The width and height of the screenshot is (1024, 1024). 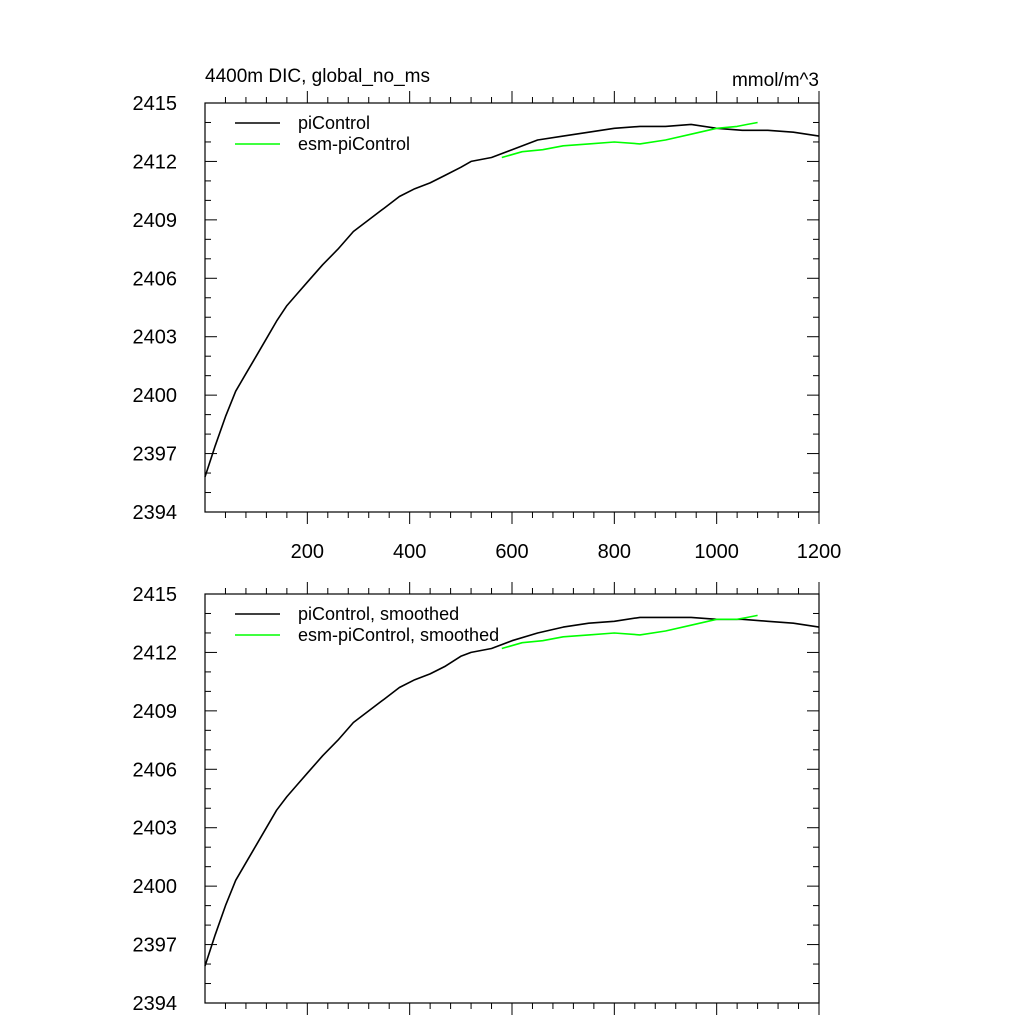 What do you see at coordinates (378, 614) in the screenshot?
I see `legend-label: piControl, smoothed` at bounding box center [378, 614].